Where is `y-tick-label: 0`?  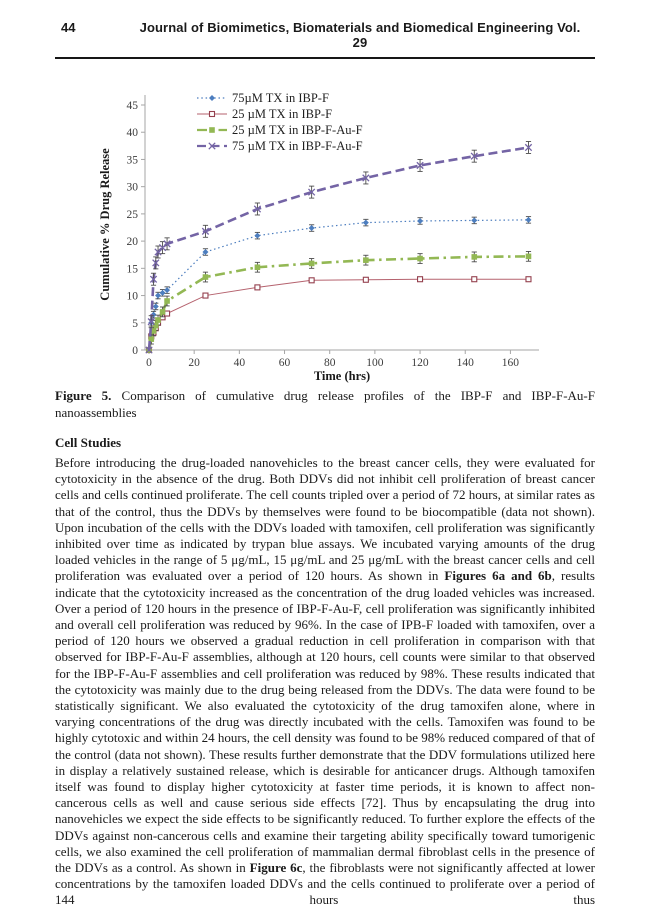 y-tick-label: 0 is located at coordinates (135, 351).